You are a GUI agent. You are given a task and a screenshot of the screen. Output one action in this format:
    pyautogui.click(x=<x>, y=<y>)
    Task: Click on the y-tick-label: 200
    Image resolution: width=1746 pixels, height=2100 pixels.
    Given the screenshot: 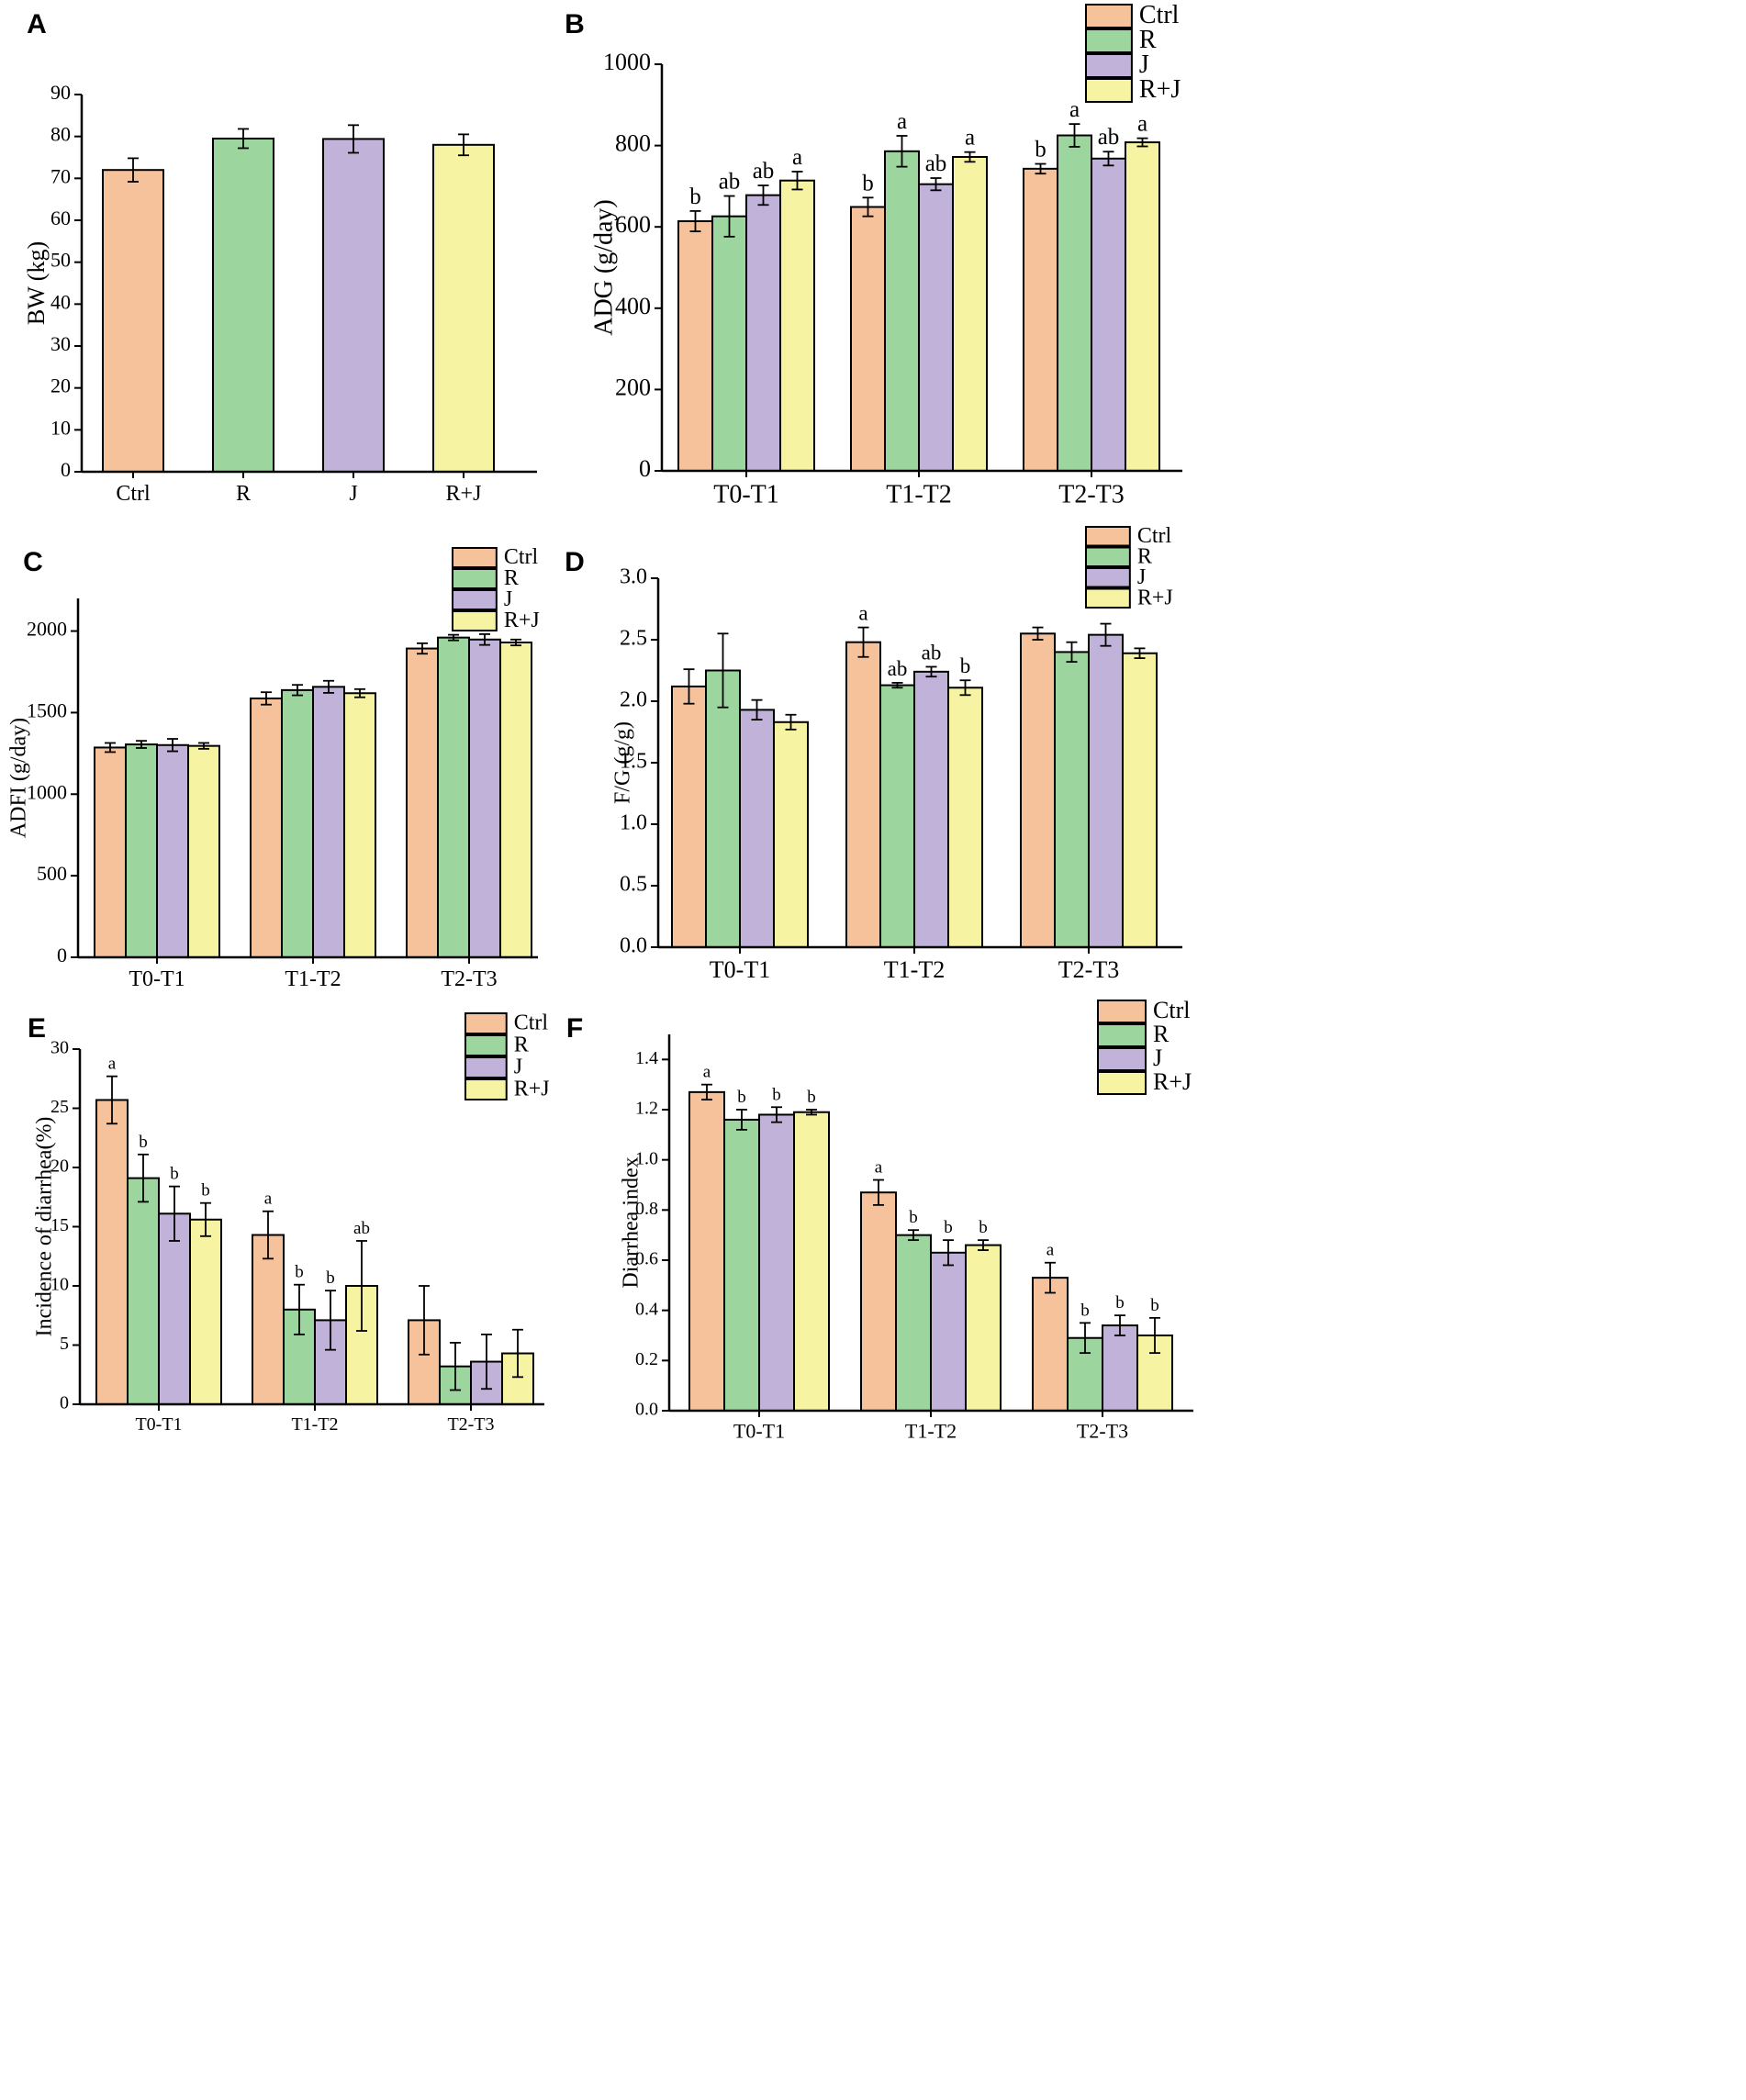 What is the action you would take?
    pyautogui.click(x=633, y=387)
    